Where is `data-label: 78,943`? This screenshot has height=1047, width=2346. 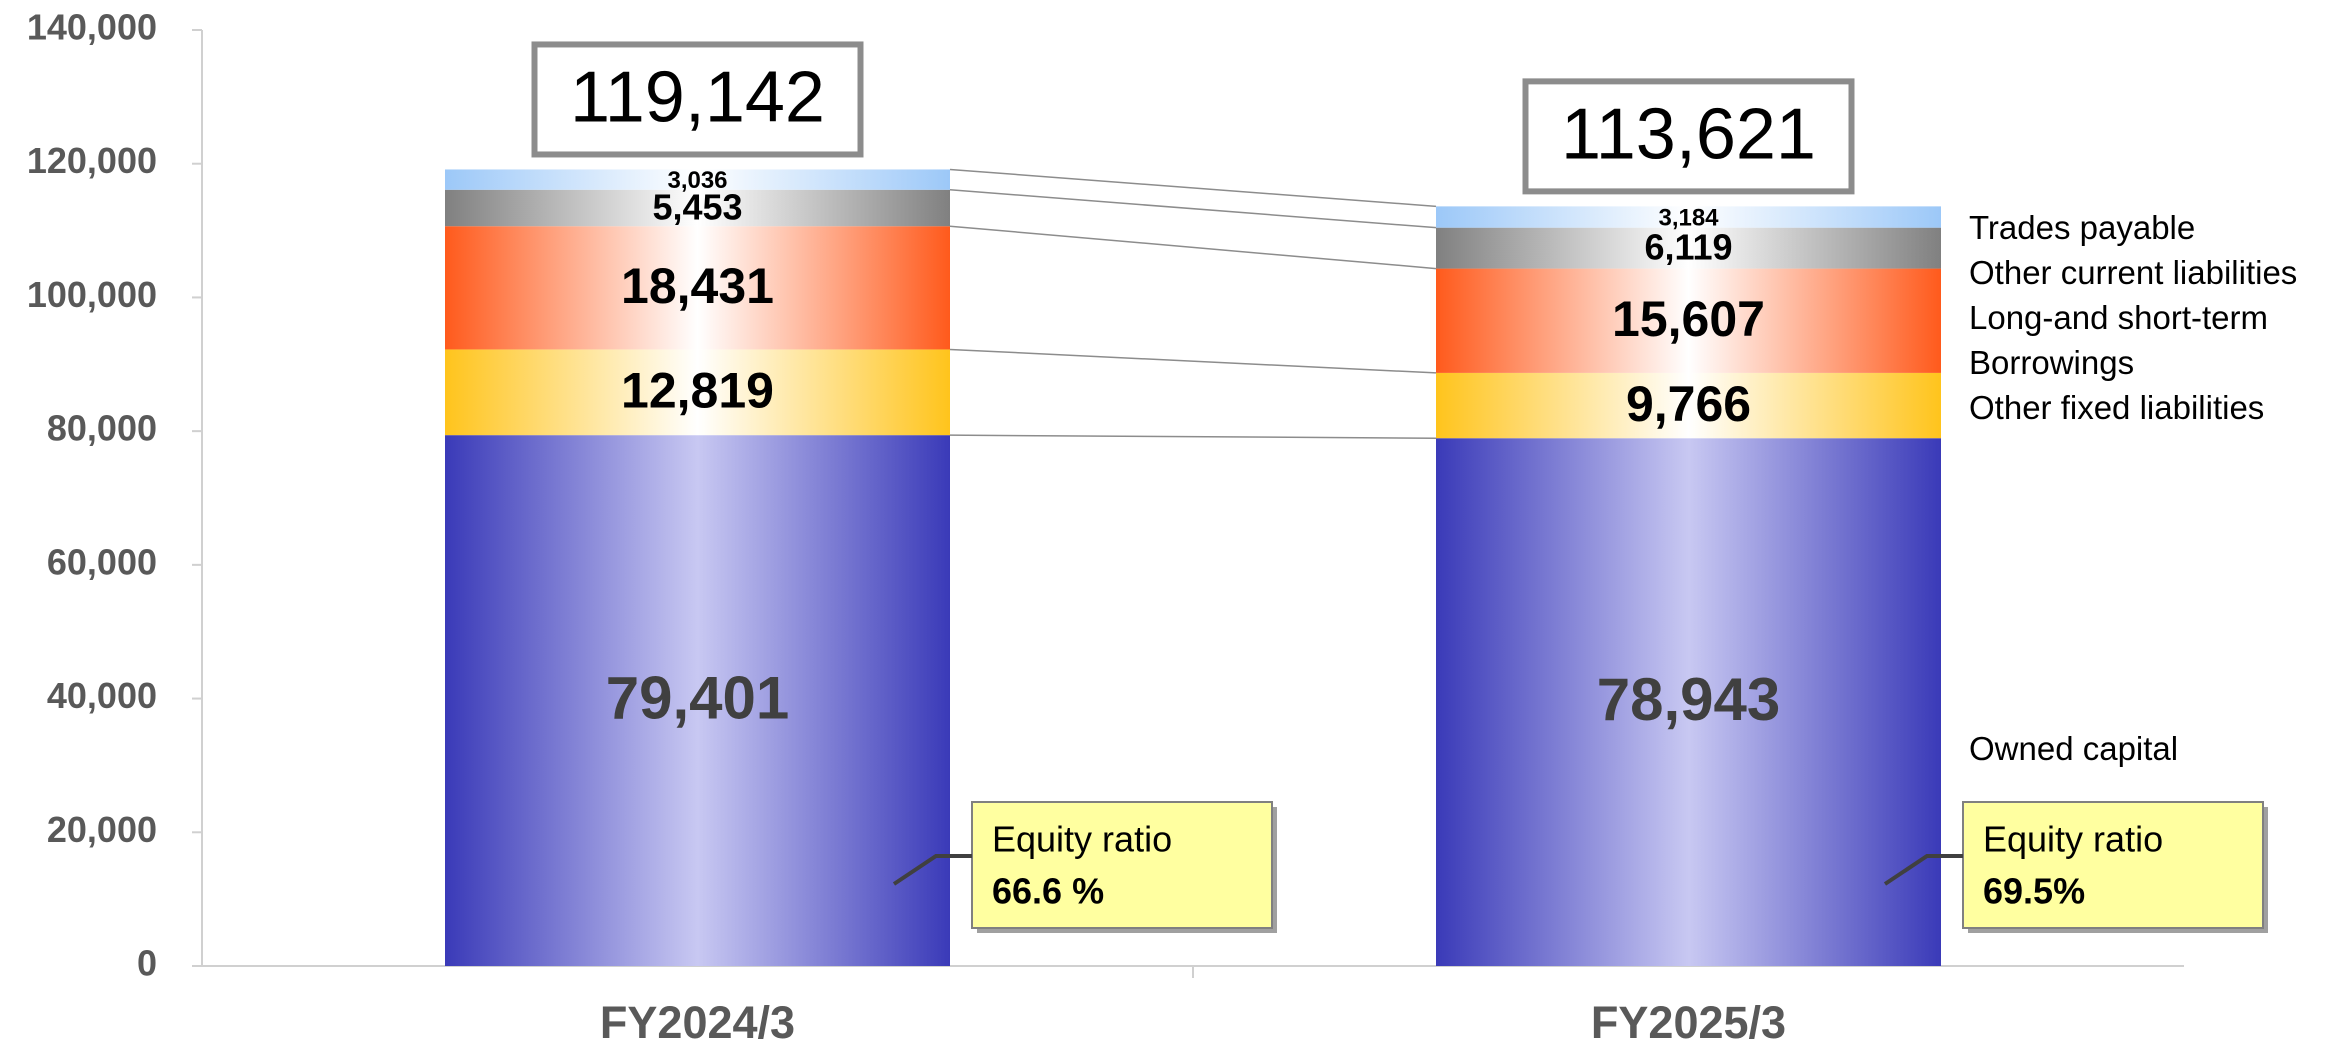
data-label: 78,943 is located at coordinates (1689, 699).